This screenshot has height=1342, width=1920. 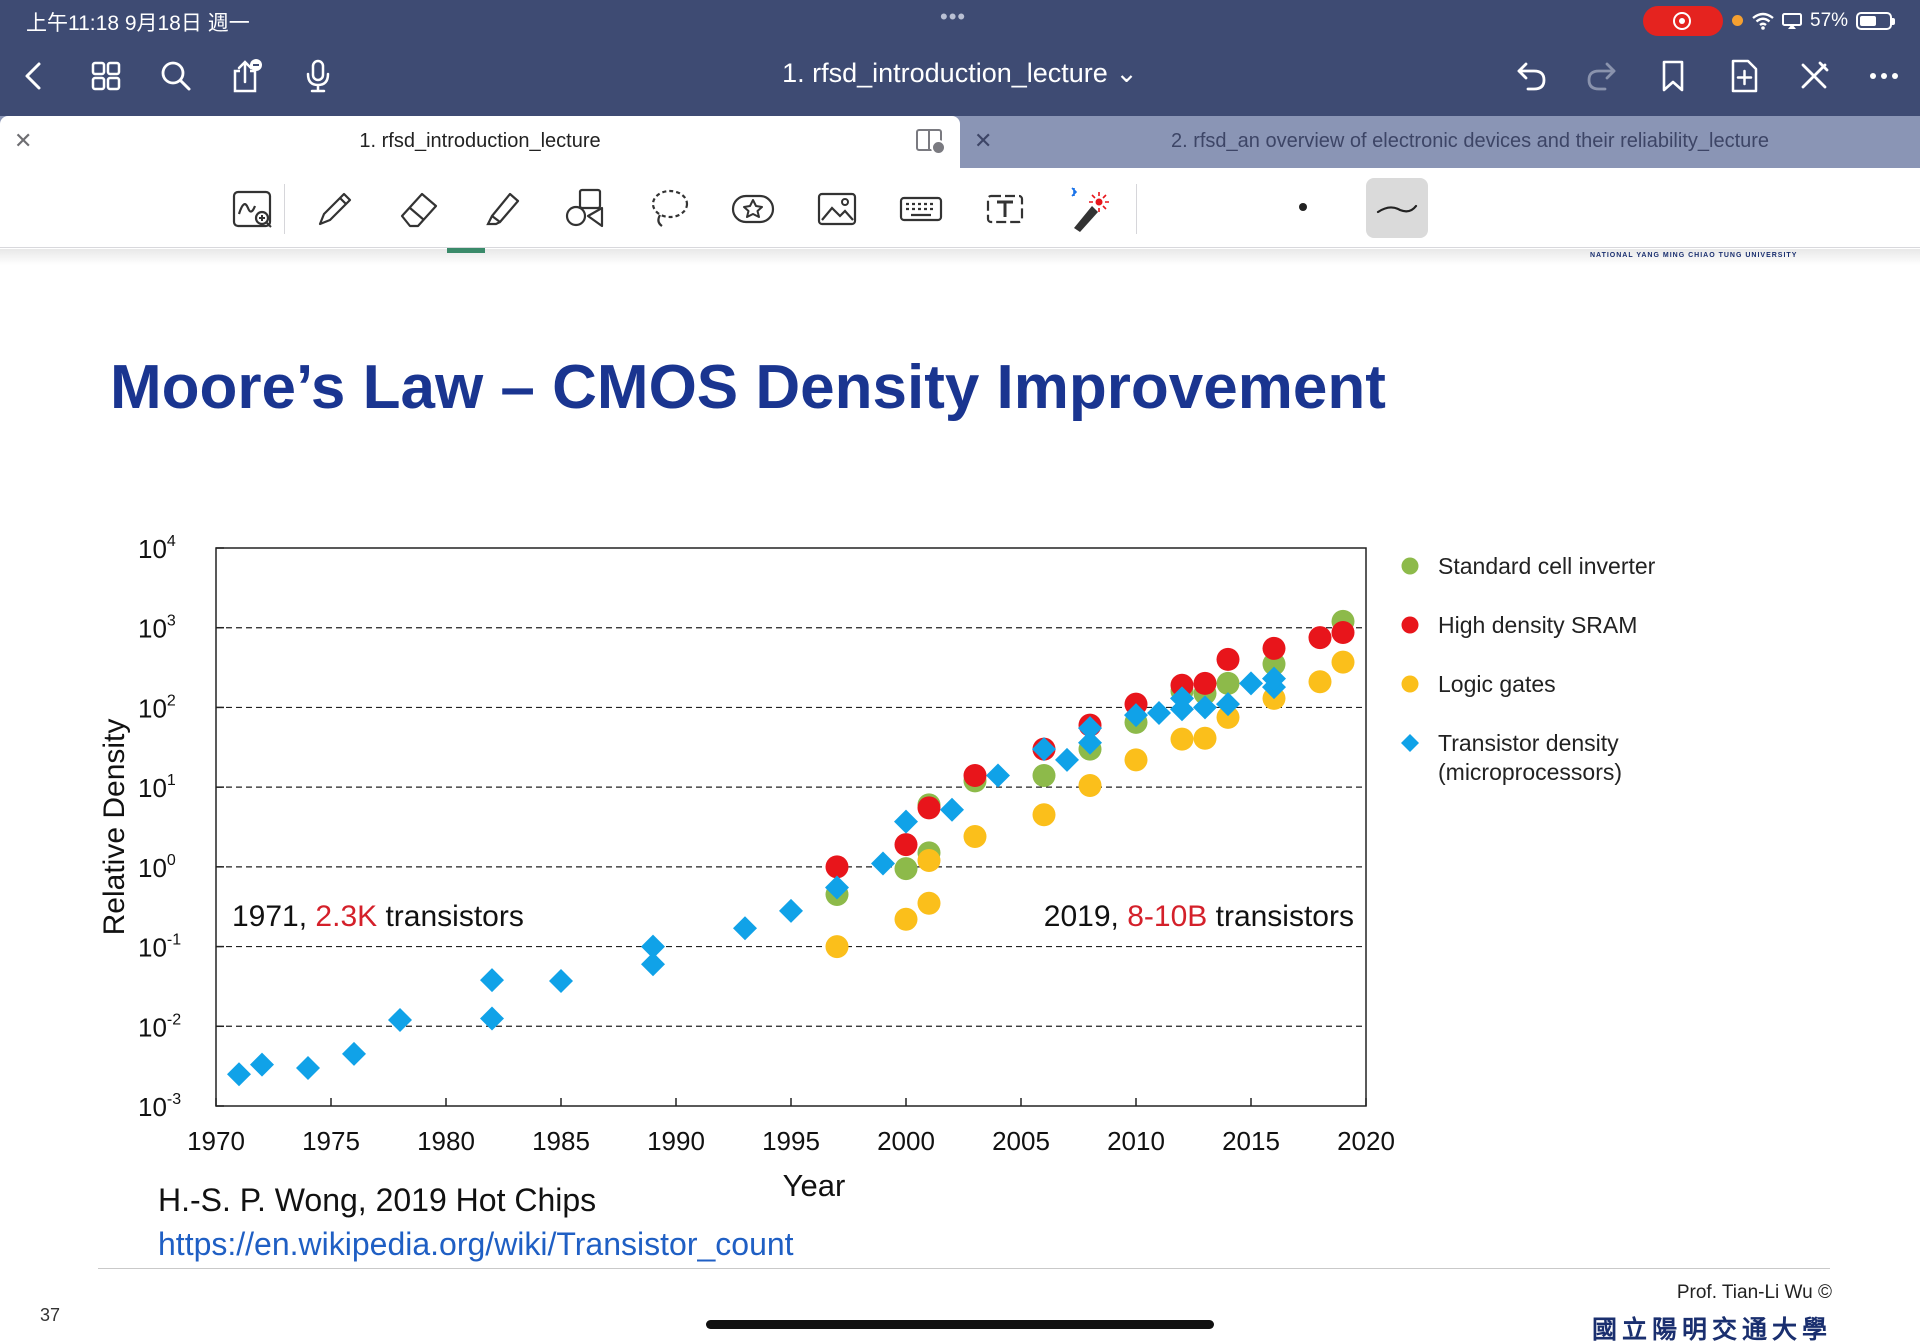 I want to click on status-time: 上午11:18 9月18日 週一, so click(x=138, y=23).